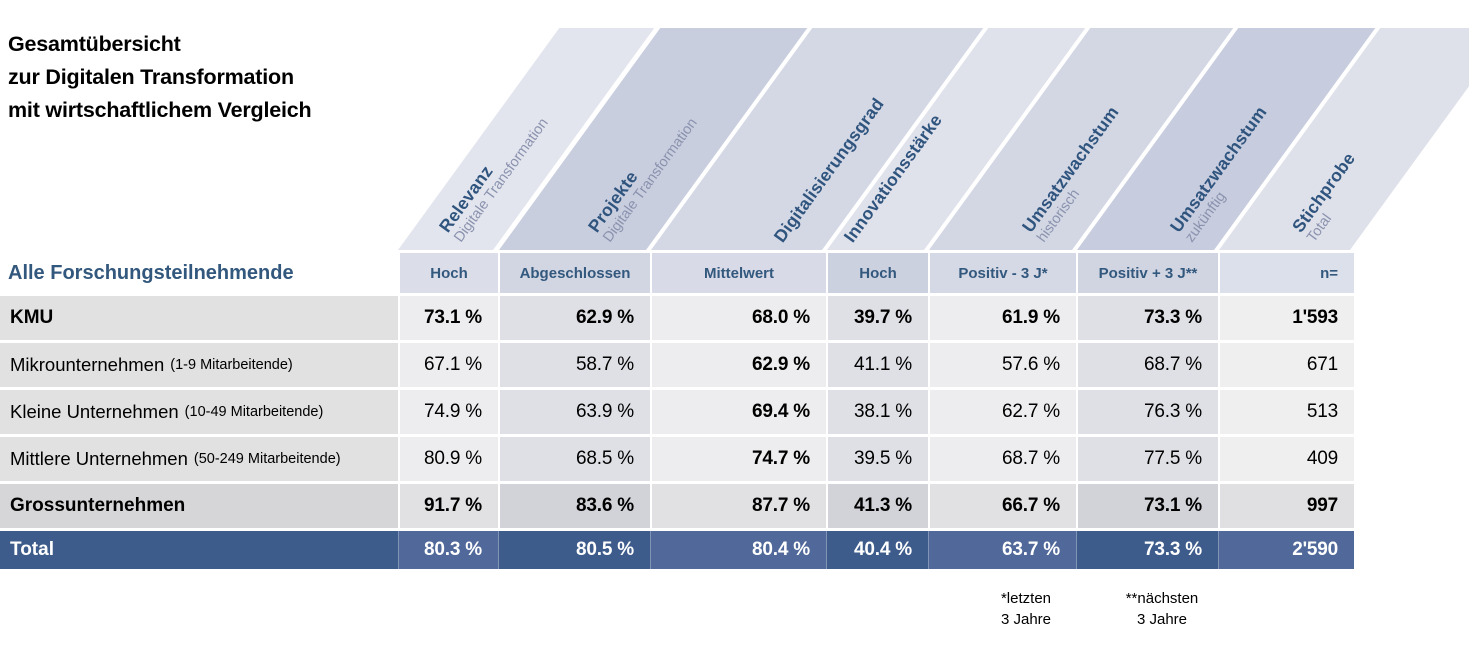 This screenshot has width=1469, height=651. Describe the element at coordinates (99, 458) in the screenshot. I see `row-label-text: Mittlere Unternehmen` at that location.